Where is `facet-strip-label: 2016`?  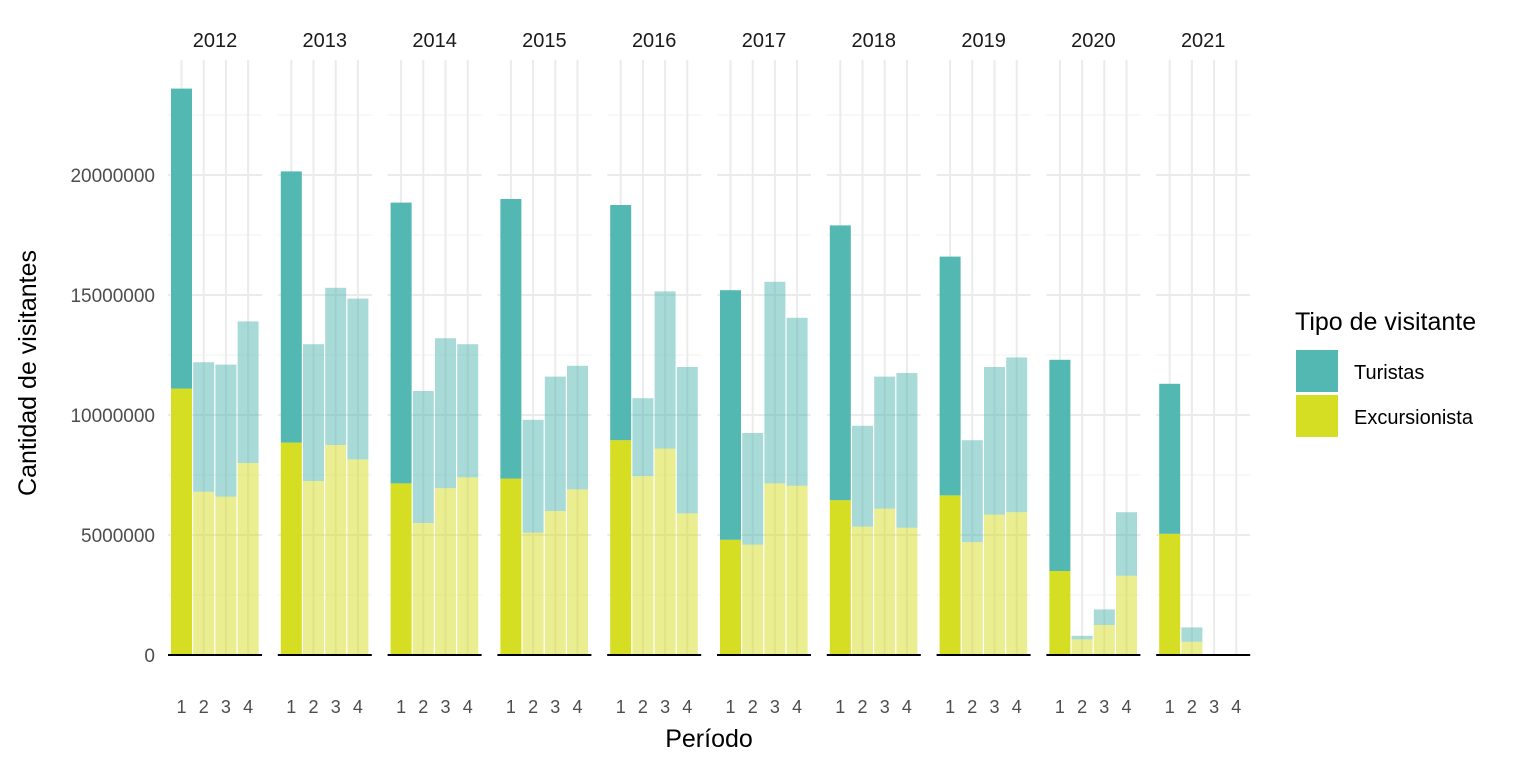
facet-strip-label: 2016 is located at coordinates (654, 41).